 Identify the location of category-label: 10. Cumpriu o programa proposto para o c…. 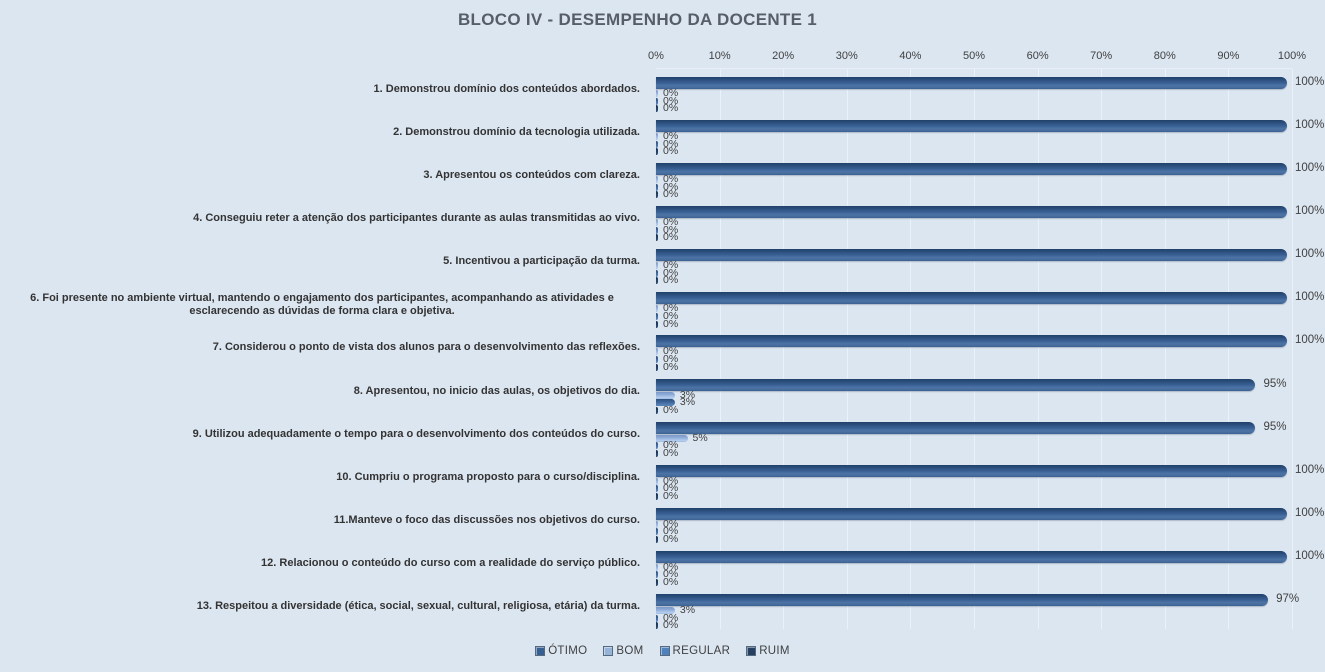
(488, 476).